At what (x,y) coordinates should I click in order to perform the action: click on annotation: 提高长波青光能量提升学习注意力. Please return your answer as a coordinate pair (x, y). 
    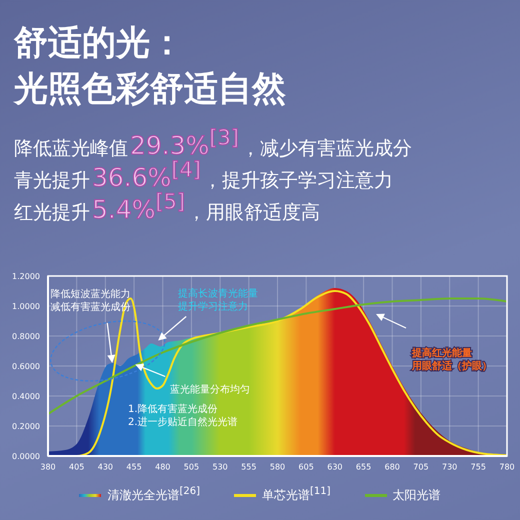
    Looking at the image, I should click on (218, 300).